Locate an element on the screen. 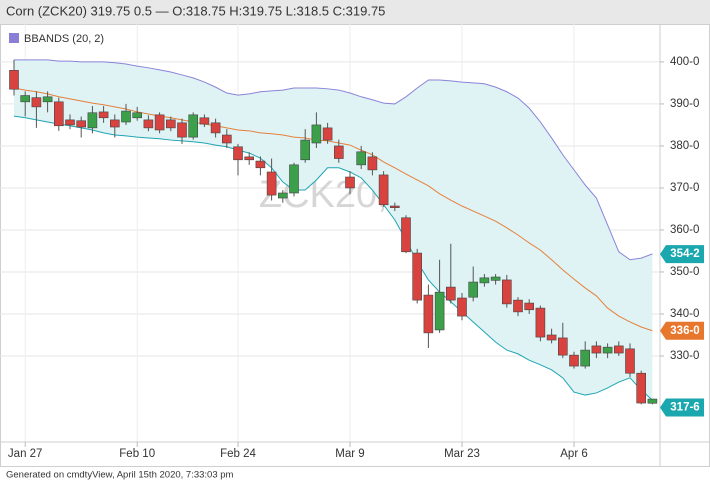  price-tag-label: 336-0 is located at coordinates (684, 331).